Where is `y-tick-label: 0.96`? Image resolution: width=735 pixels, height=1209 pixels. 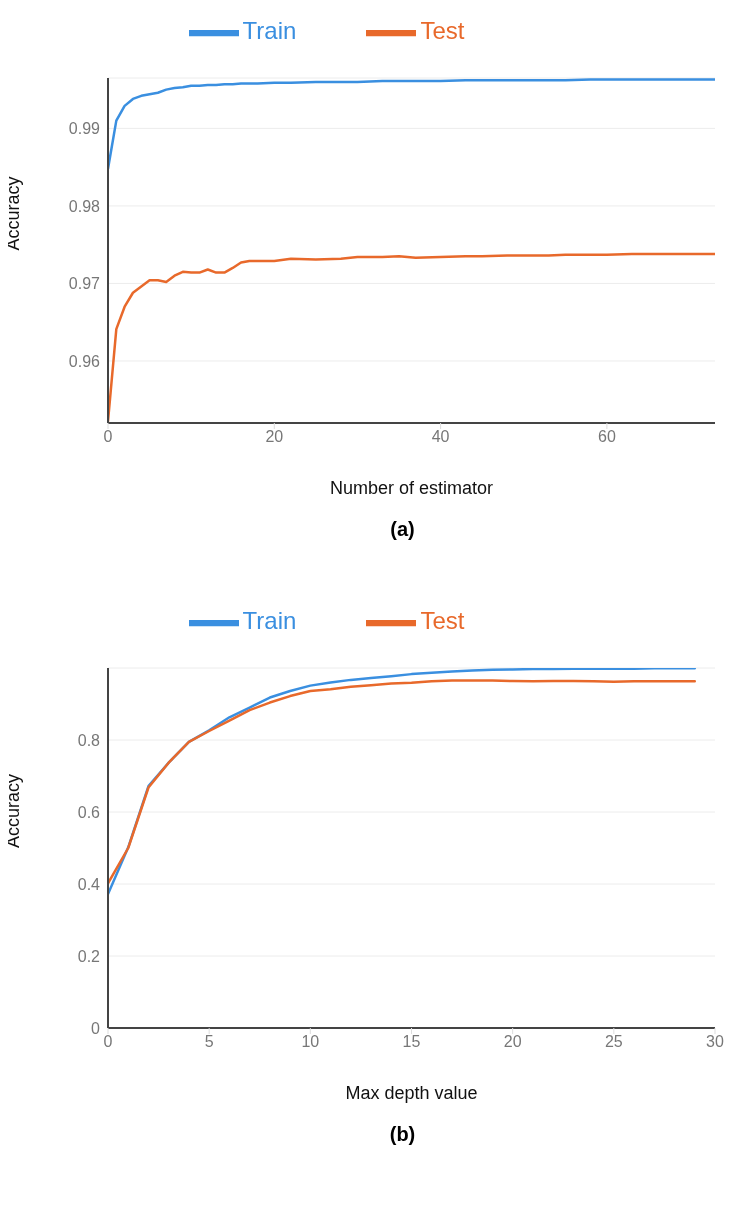 y-tick-label: 0.96 is located at coordinates (84, 361).